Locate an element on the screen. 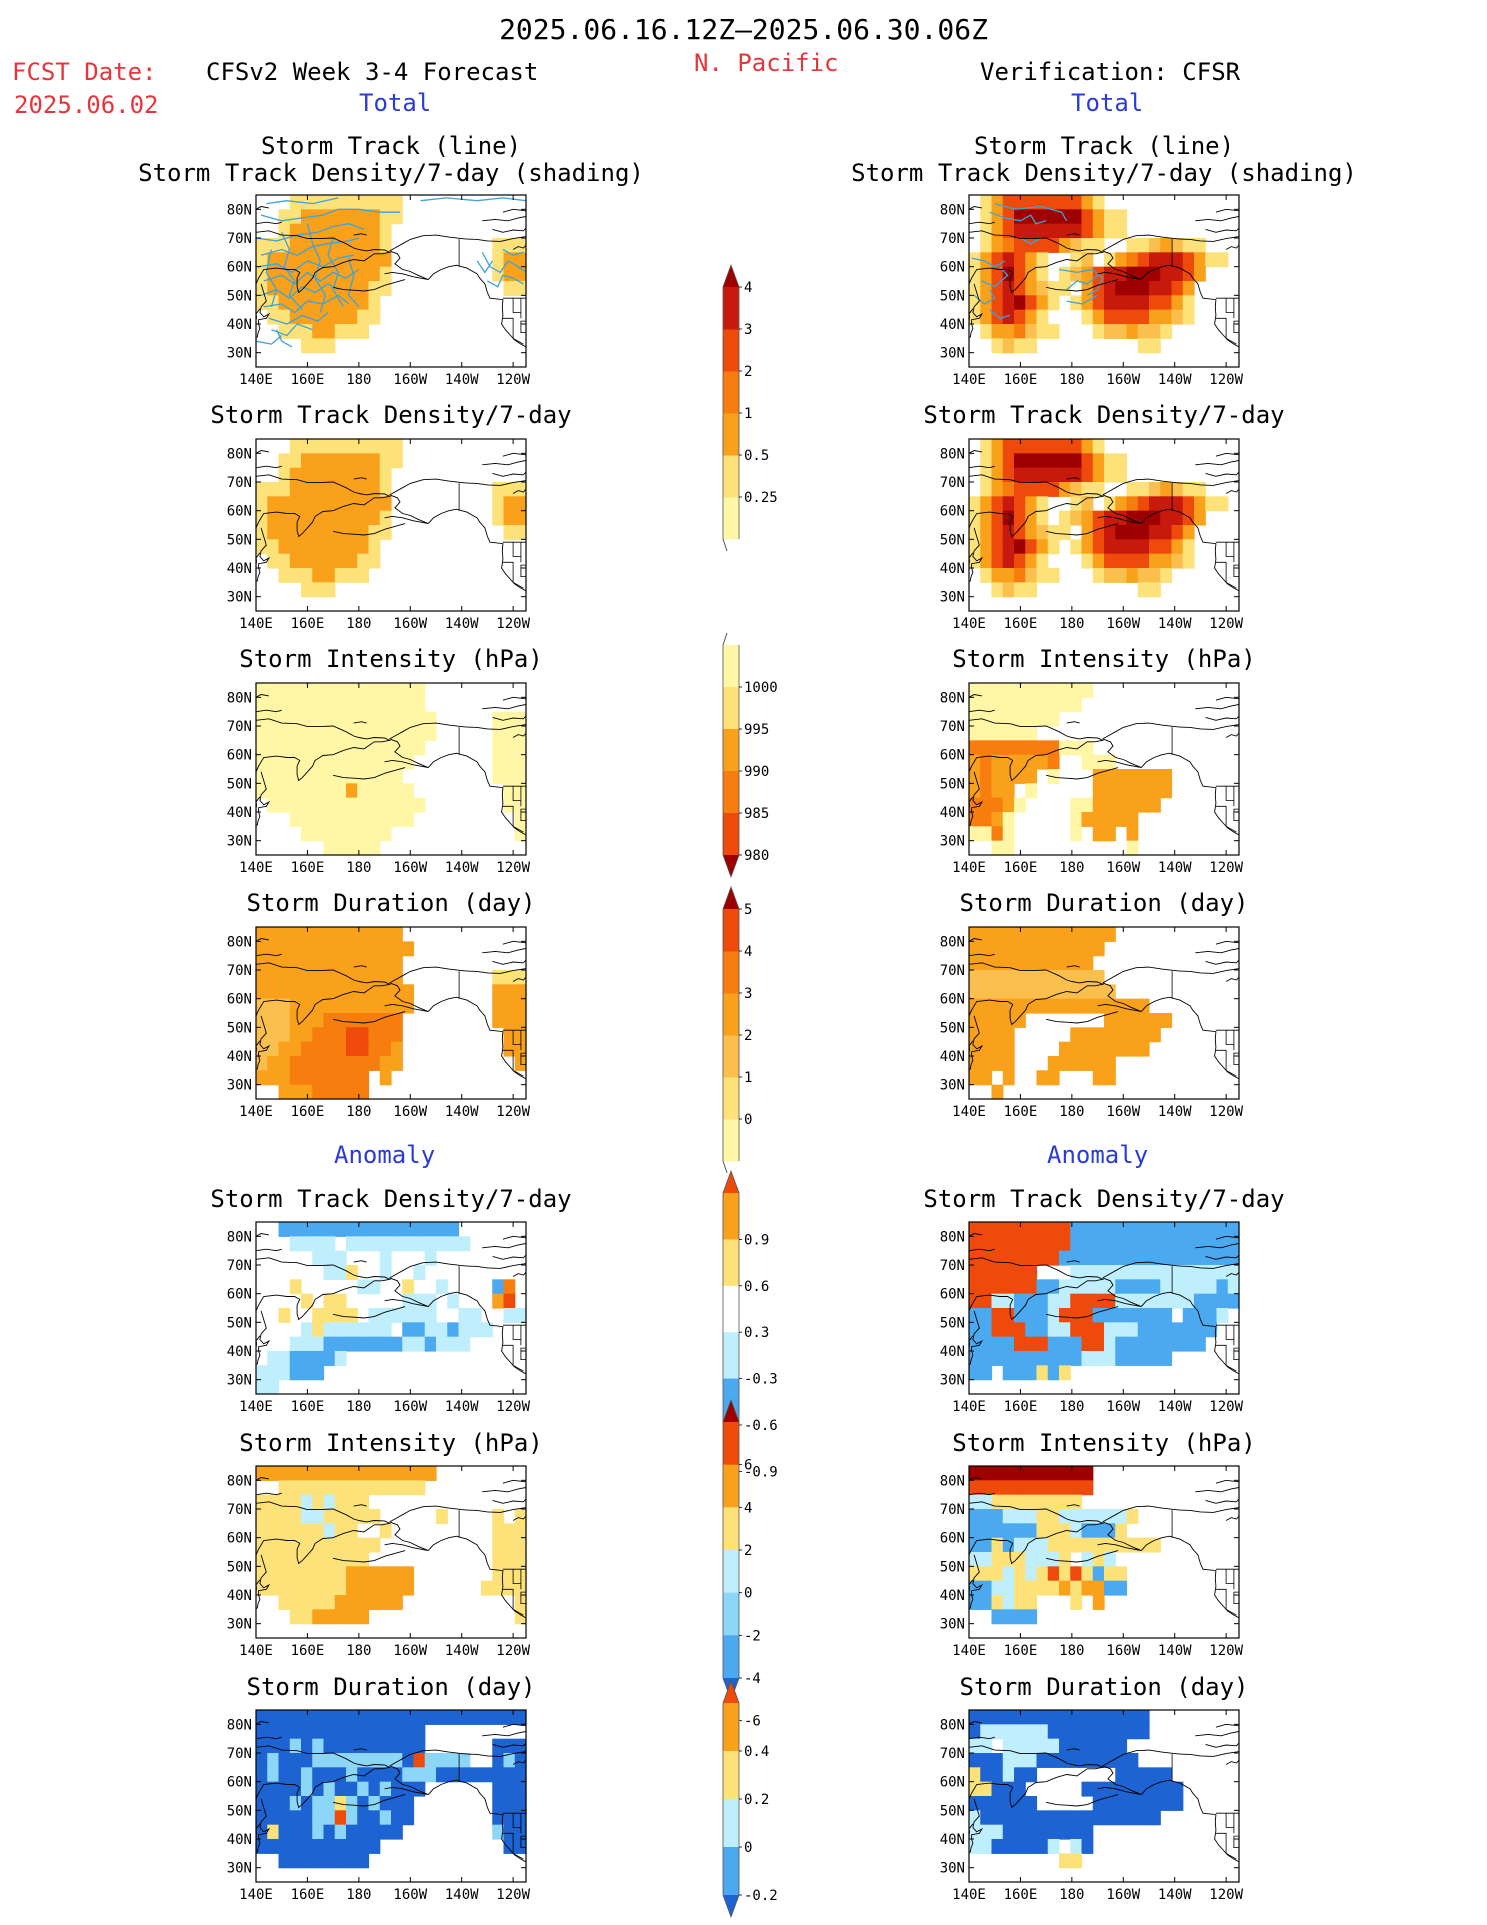 The image size is (1487, 1925). lat-tick-label: 30N is located at coordinates (952, 598).